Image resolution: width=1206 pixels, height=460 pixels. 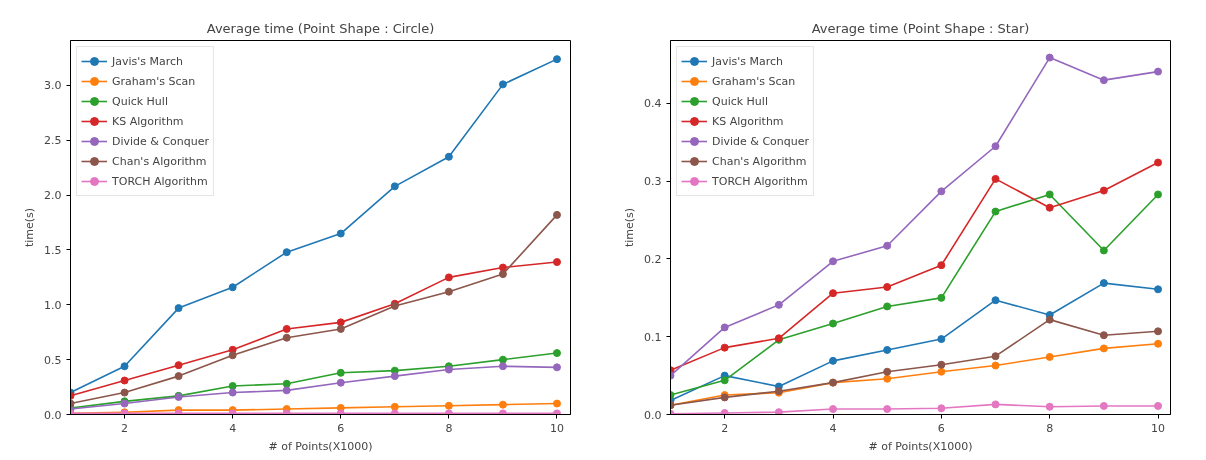 I want to click on y-tick-label: 0.3, so click(x=653, y=182).